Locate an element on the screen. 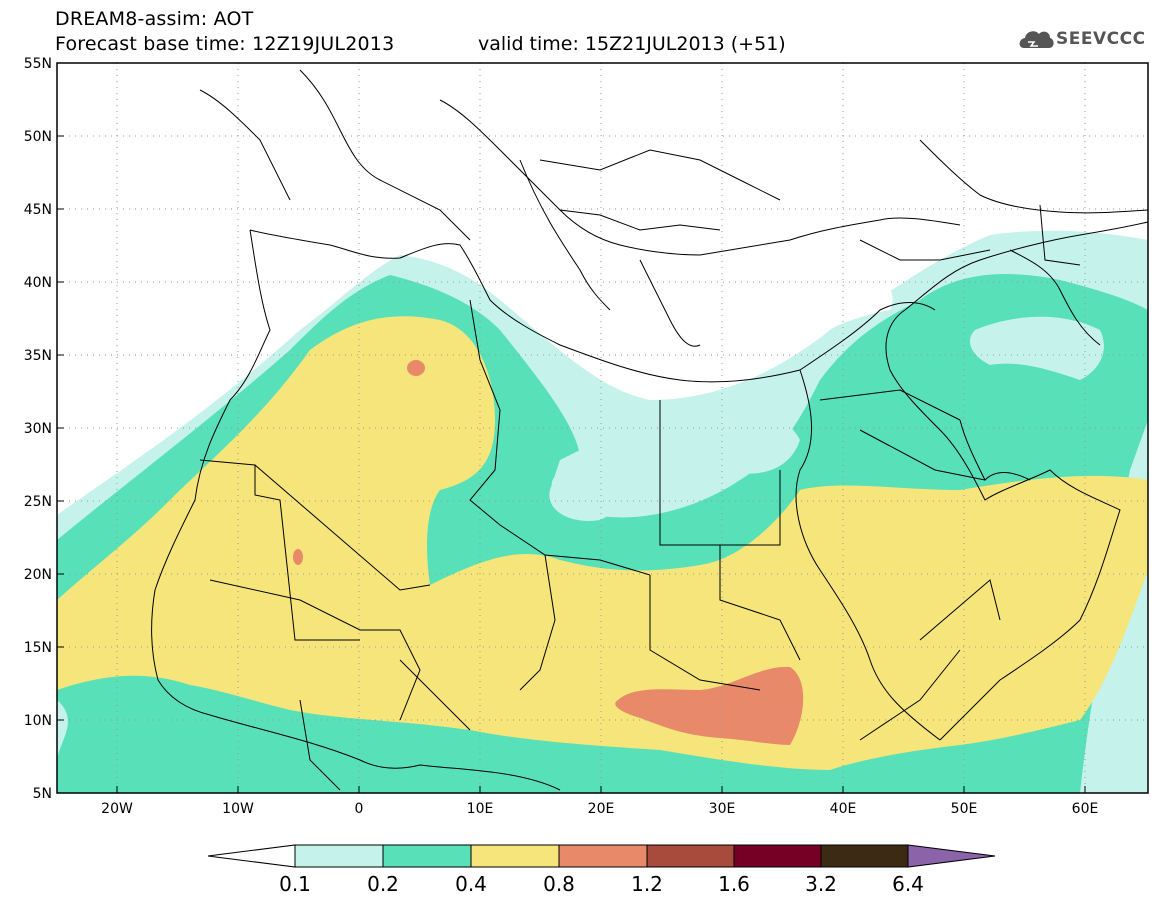 The image size is (1165, 905). aot-band-0.8-mali is located at coordinates (298, 557).